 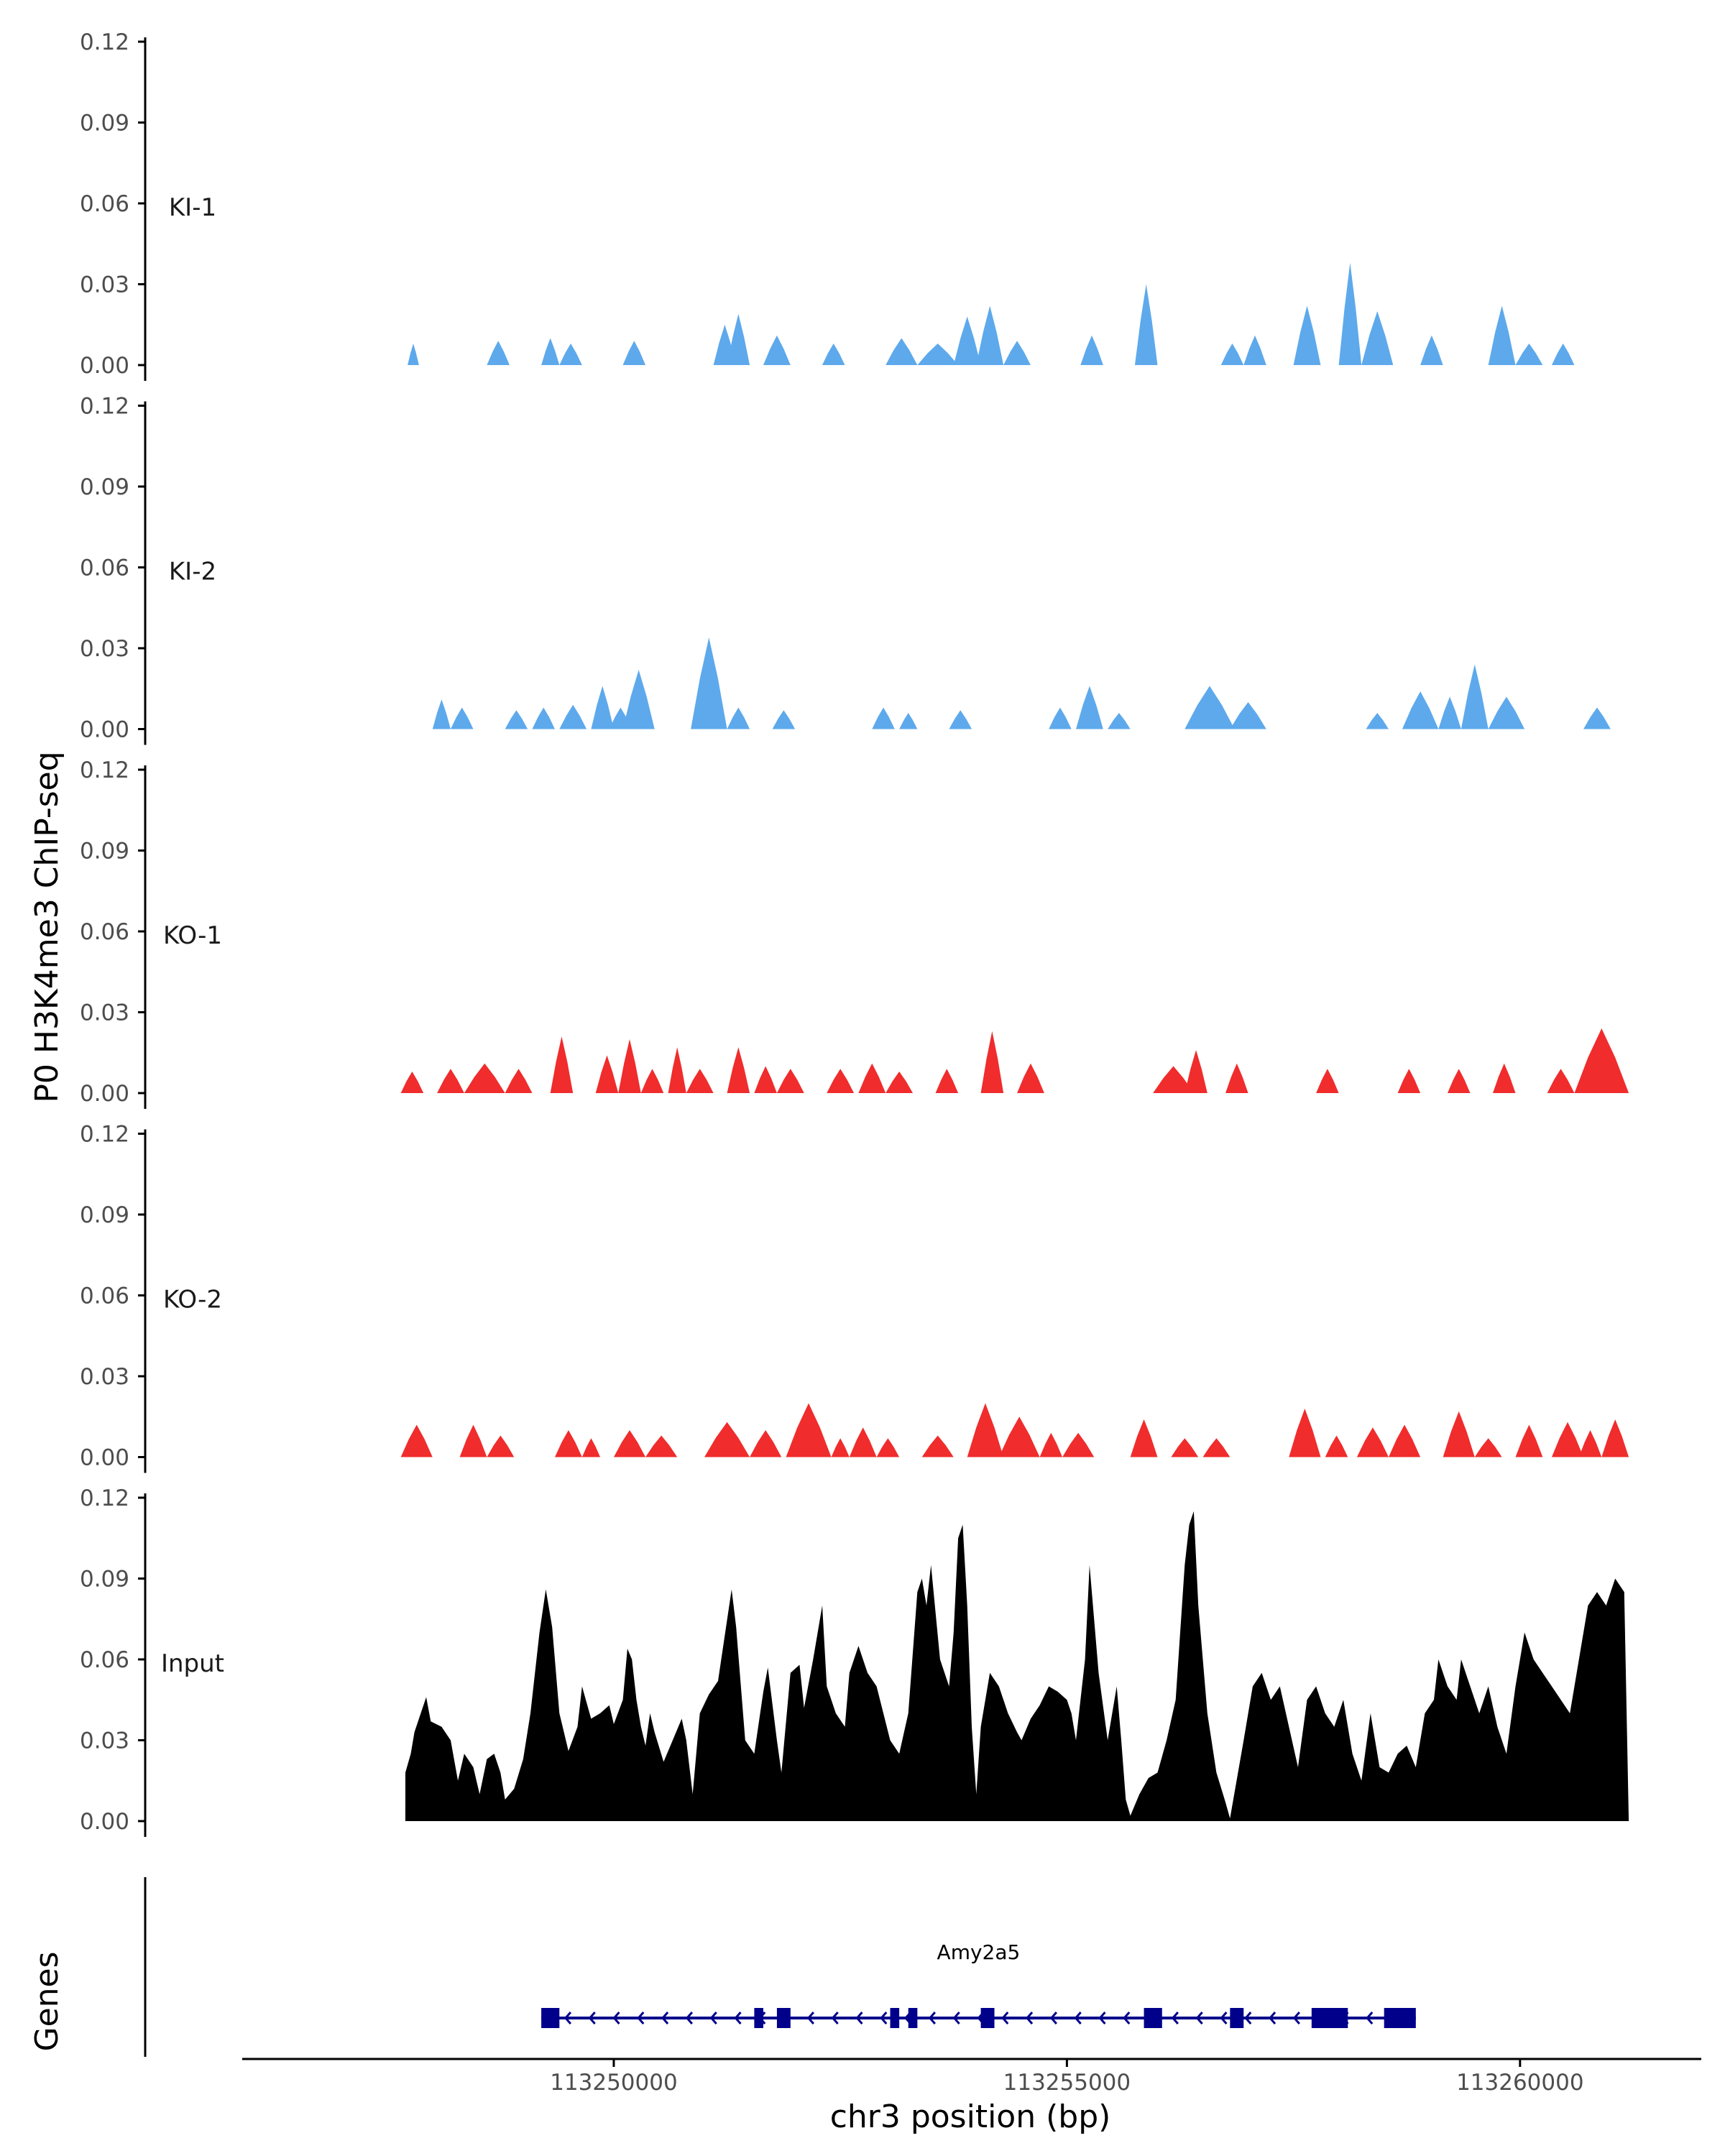 I want to click on y-tick-label: 0.06, so click(x=104, y=1296).